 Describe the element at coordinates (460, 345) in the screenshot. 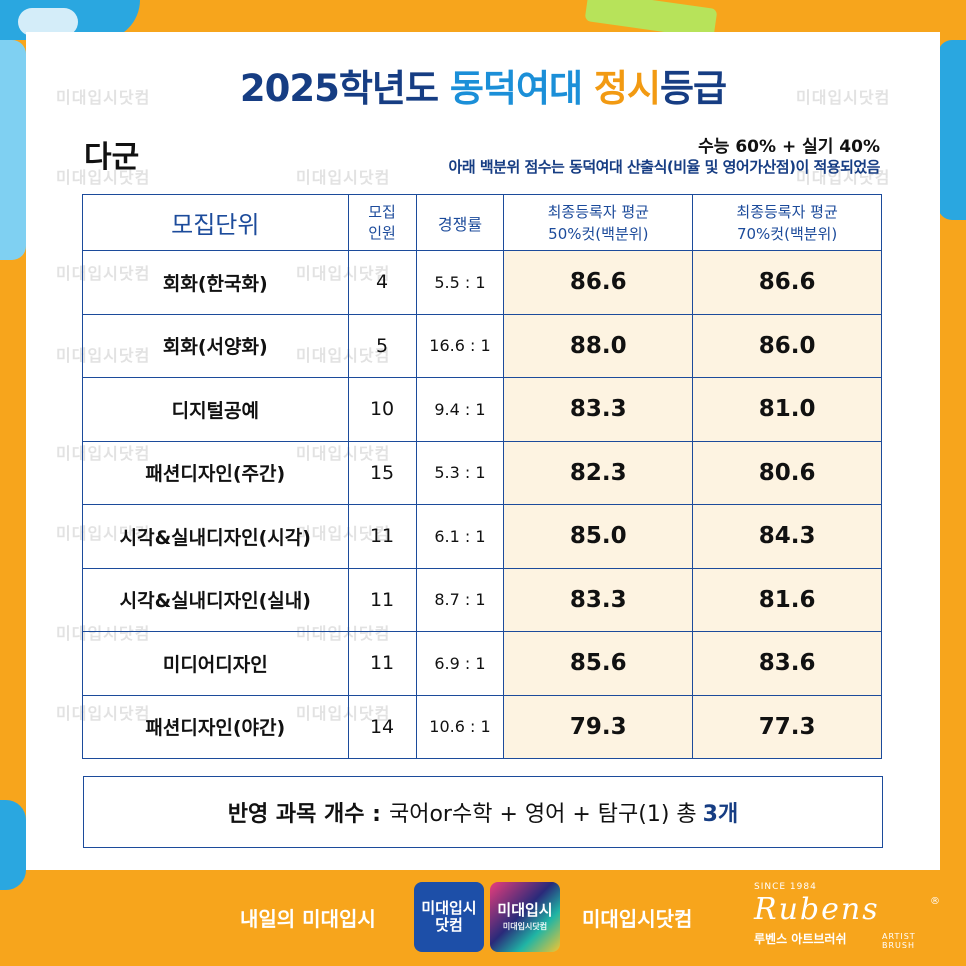

I see `cell-competition: 16.6 : 1` at that location.